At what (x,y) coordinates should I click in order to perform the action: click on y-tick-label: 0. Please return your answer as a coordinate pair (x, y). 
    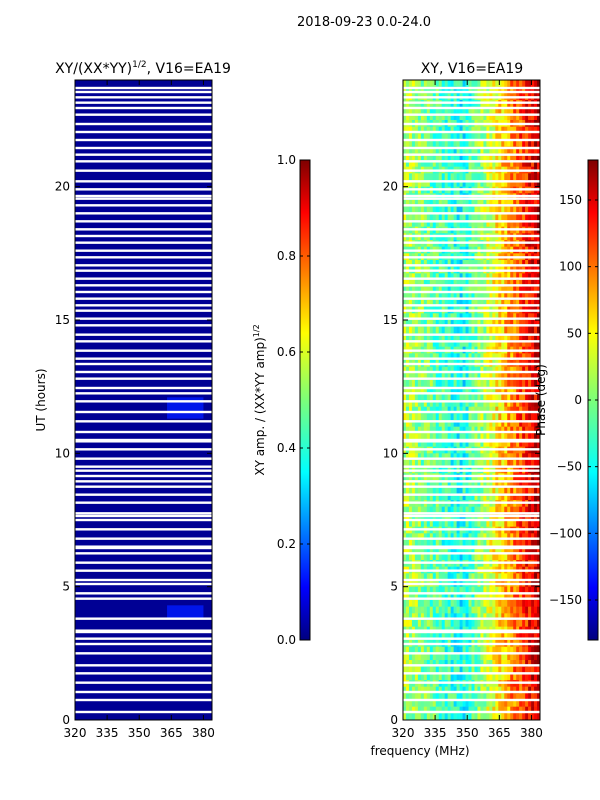
    Looking at the image, I should click on (394, 720).